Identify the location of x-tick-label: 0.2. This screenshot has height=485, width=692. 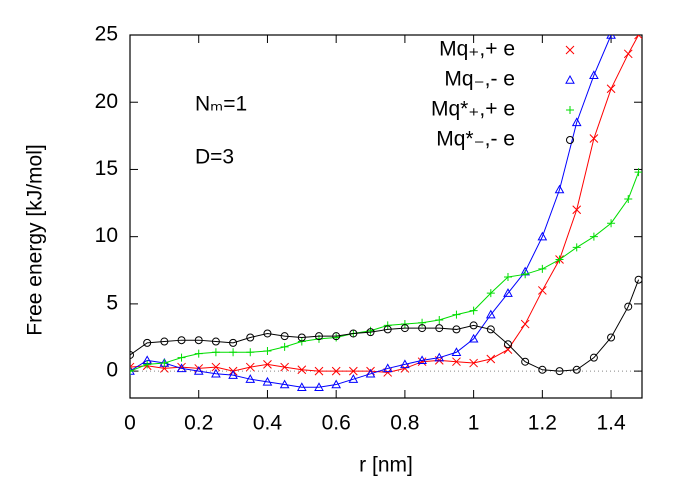
(198, 423).